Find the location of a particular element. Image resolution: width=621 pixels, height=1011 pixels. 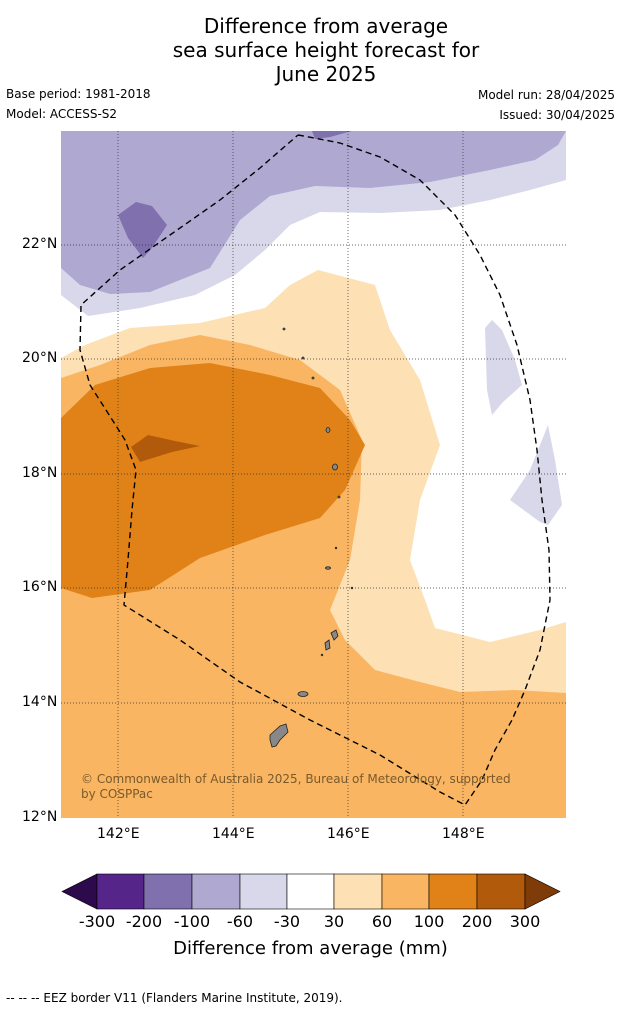

model-run: Model run: 28/04/2025 is located at coordinates (546, 95).